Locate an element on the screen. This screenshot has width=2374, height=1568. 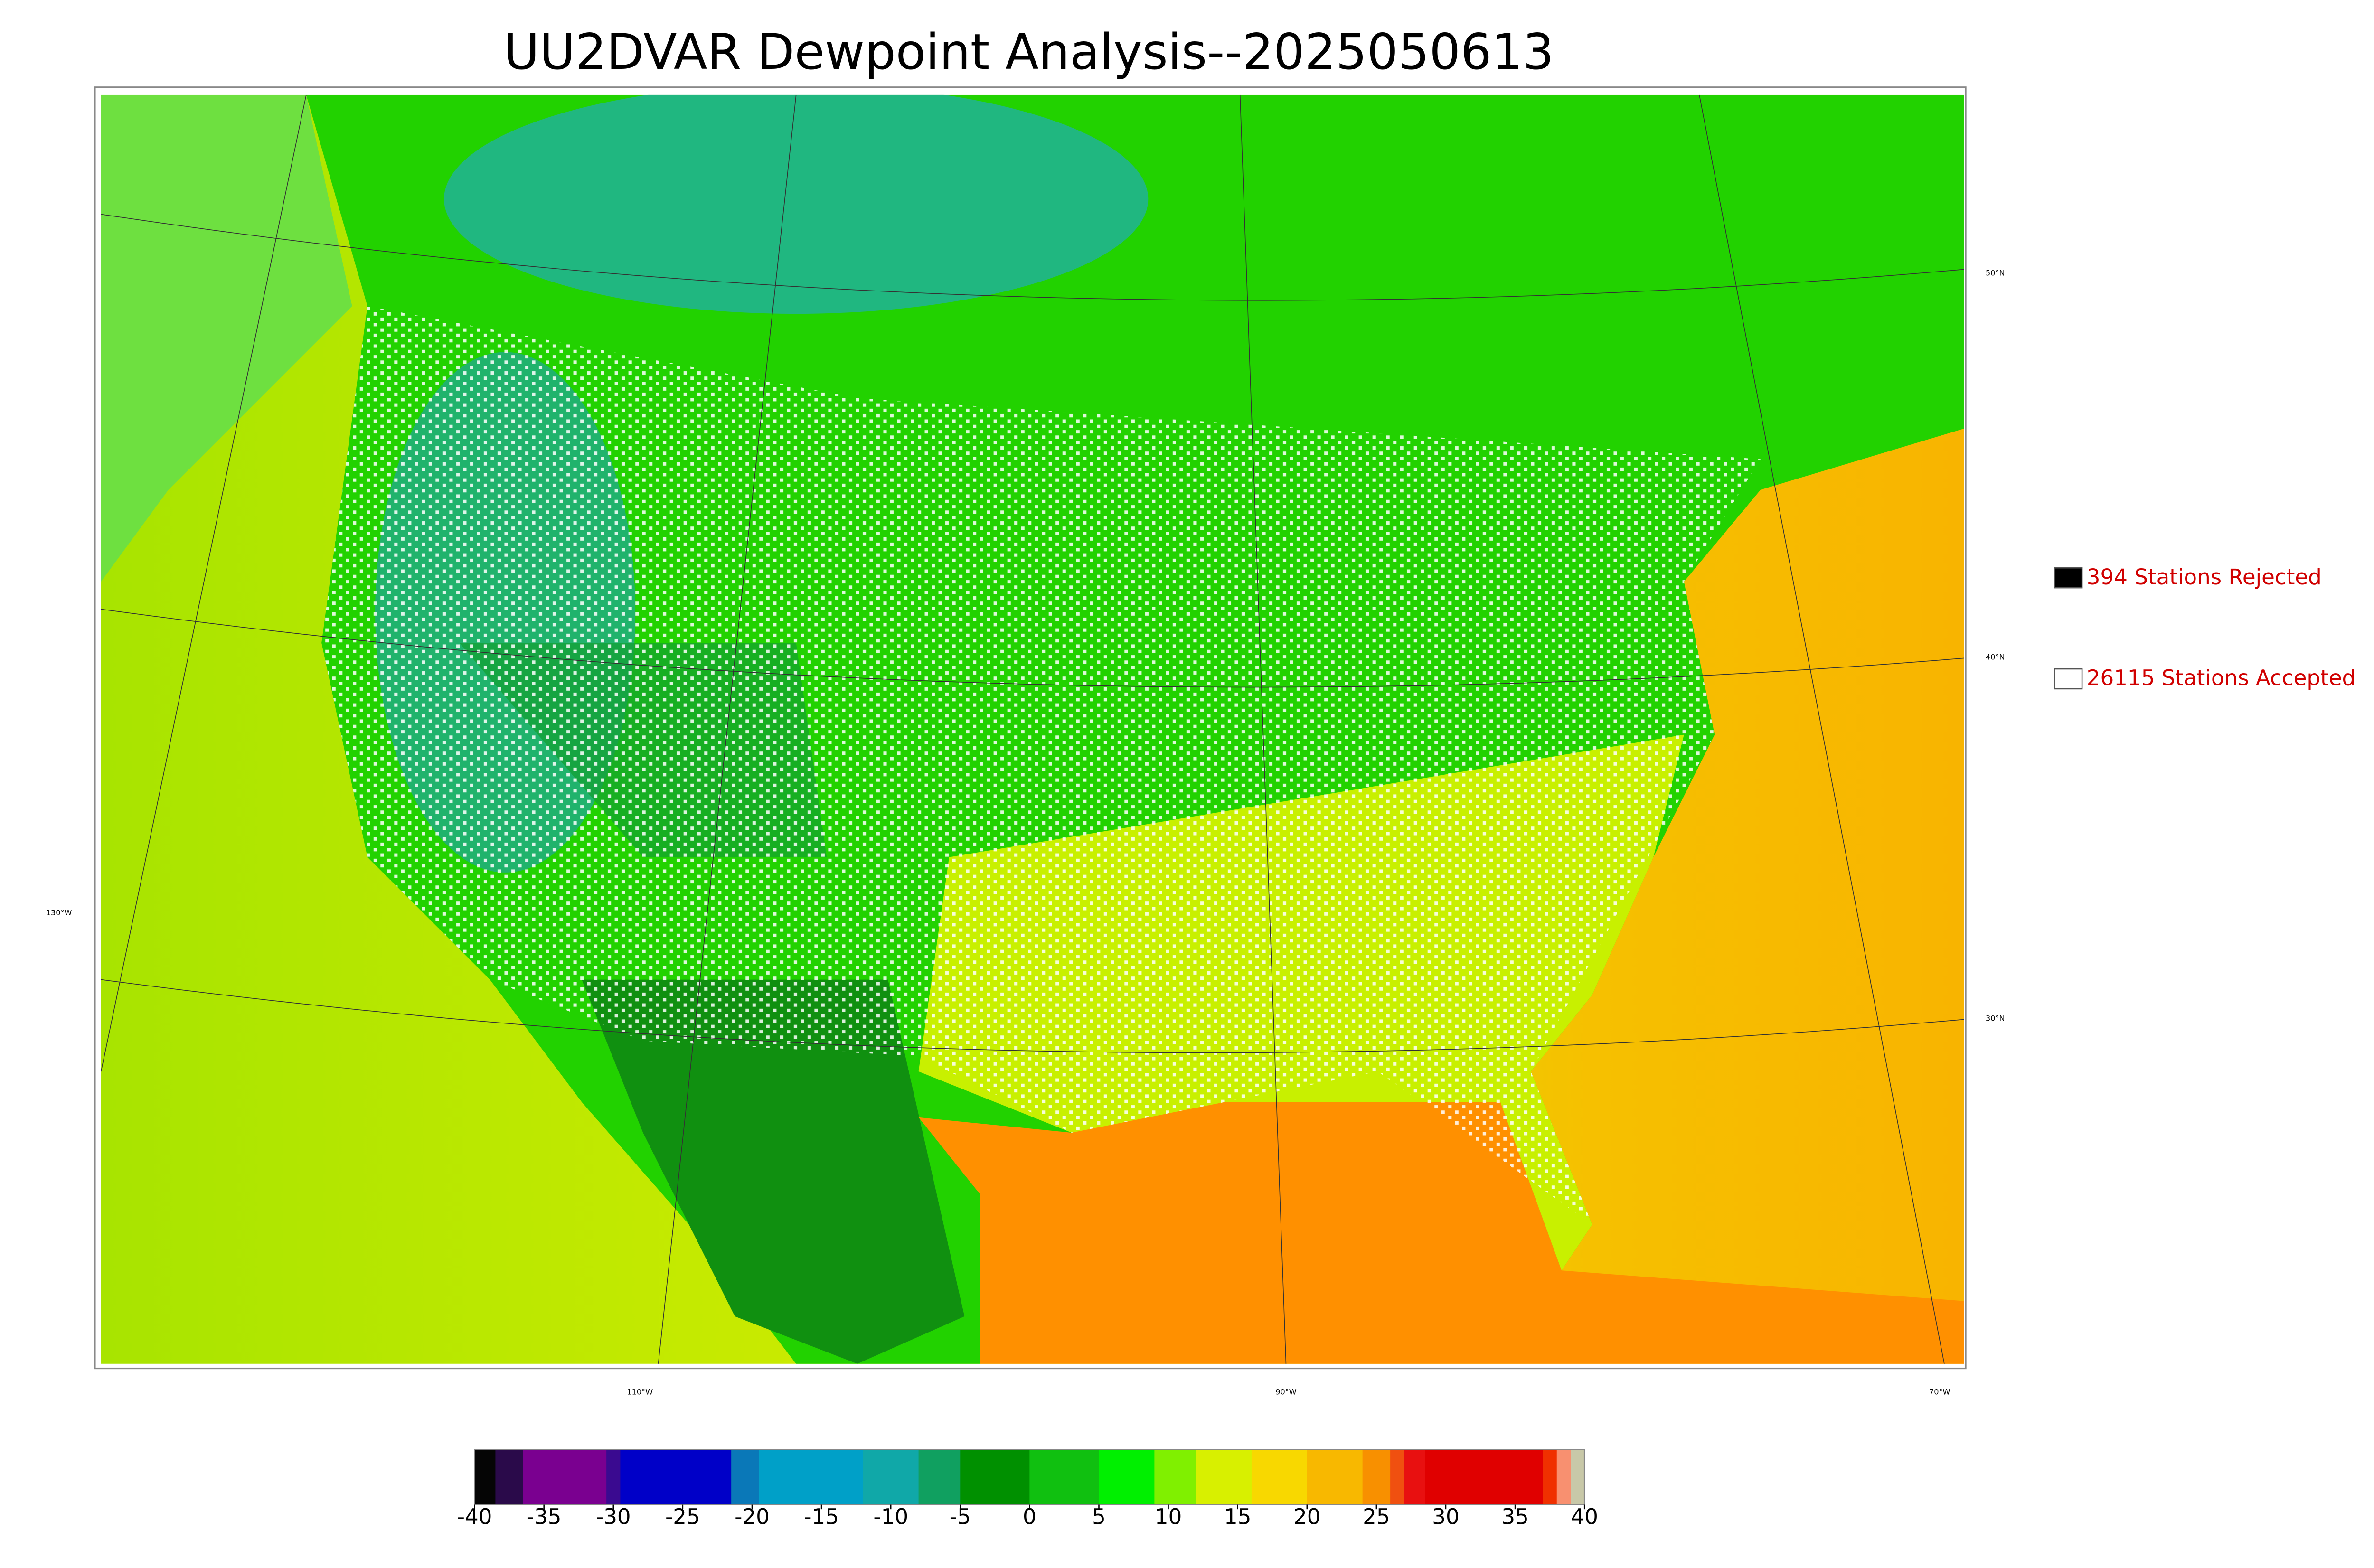
colorbar-tick-label: 30 is located at coordinates (1445, 1517).